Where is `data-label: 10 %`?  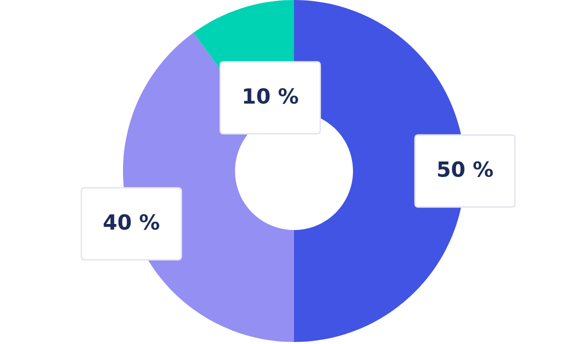
data-label: 10 % is located at coordinates (271, 96).